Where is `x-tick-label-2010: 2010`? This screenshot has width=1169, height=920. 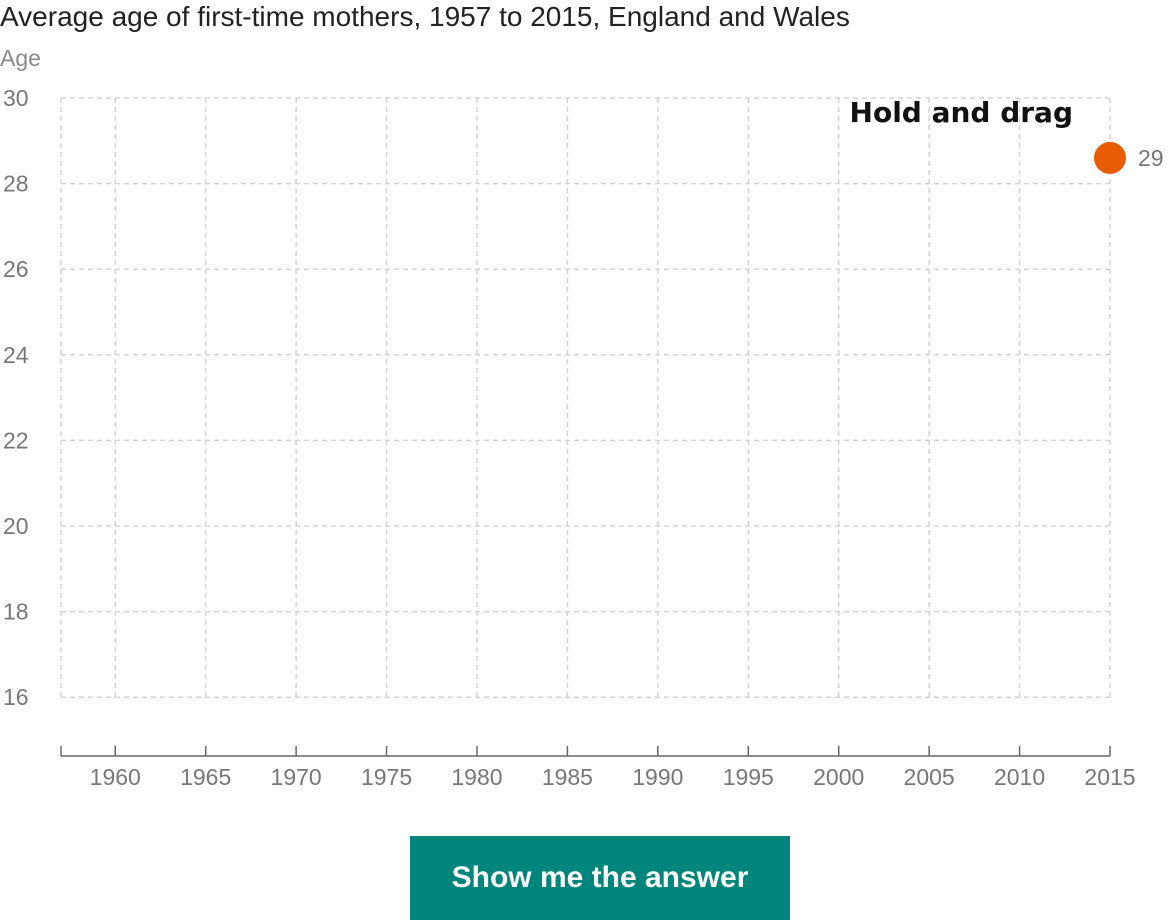 x-tick-label-2010: 2010 is located at coordinates (1019, 777).